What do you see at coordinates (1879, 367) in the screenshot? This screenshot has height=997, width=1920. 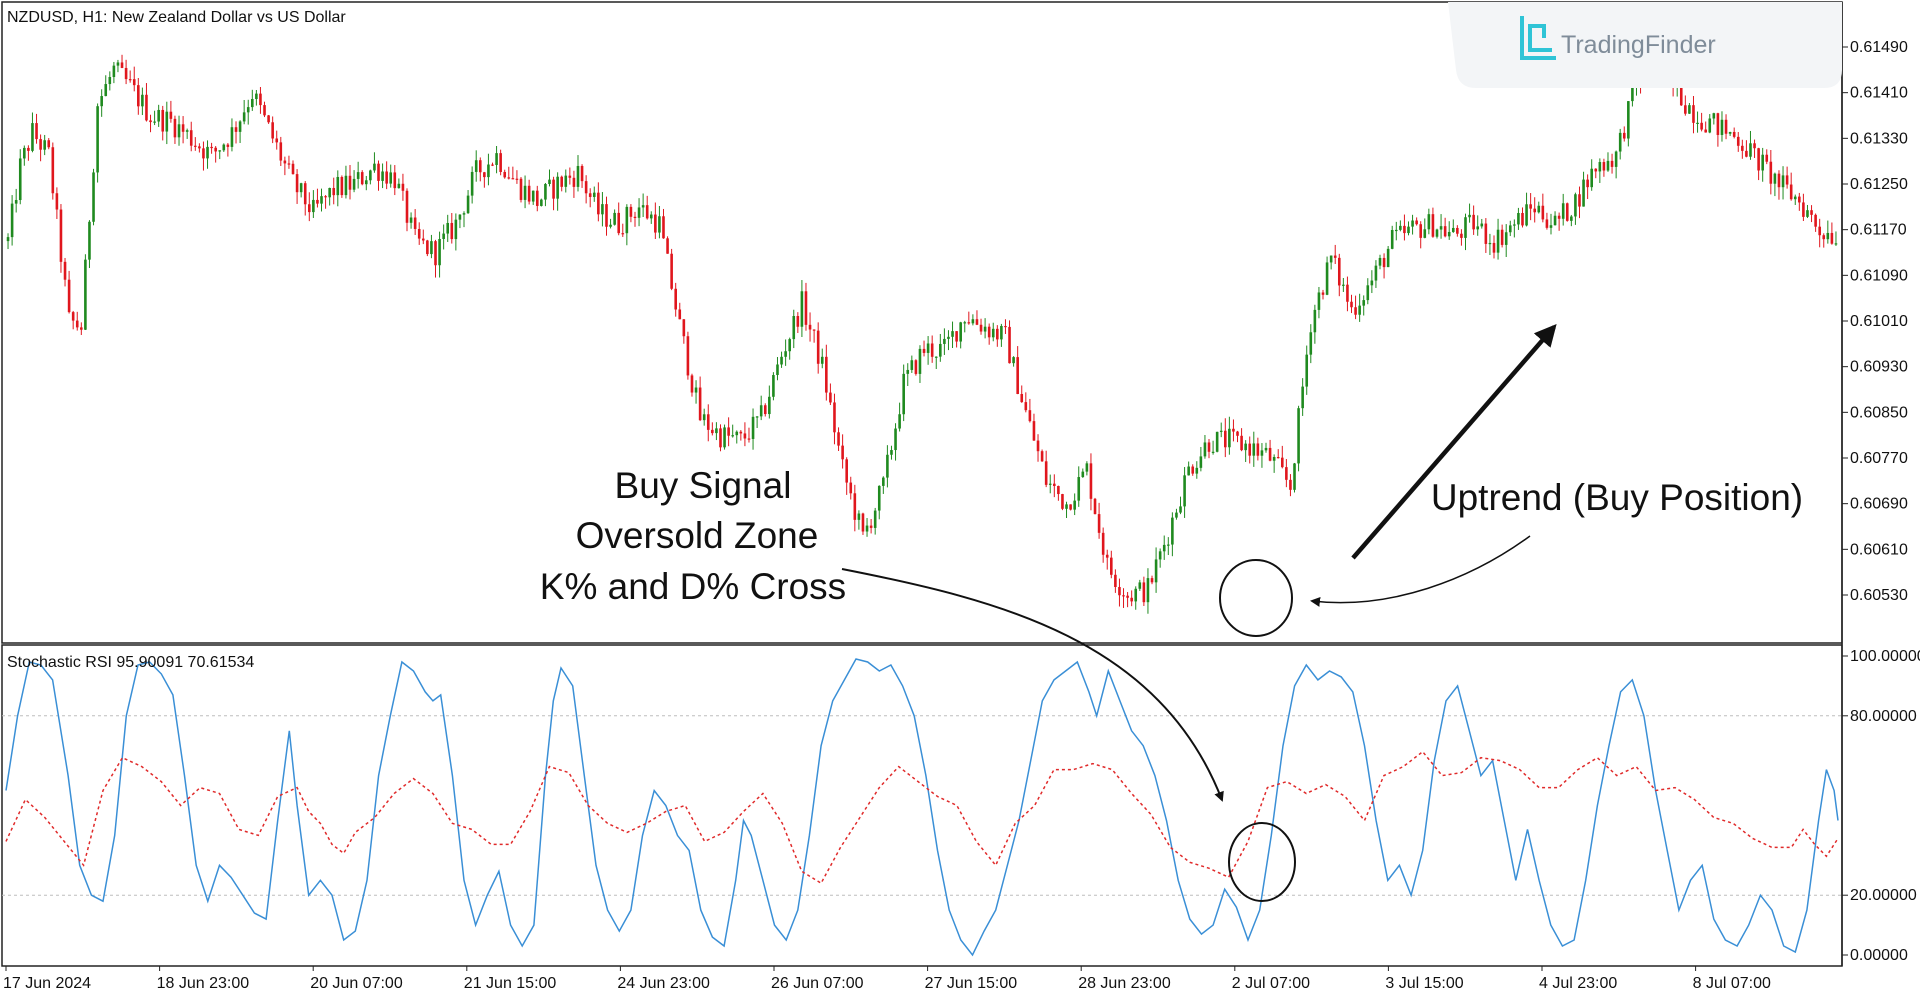 I see `price-tick-label: 0.60930` at bounding box center [1879, 367].